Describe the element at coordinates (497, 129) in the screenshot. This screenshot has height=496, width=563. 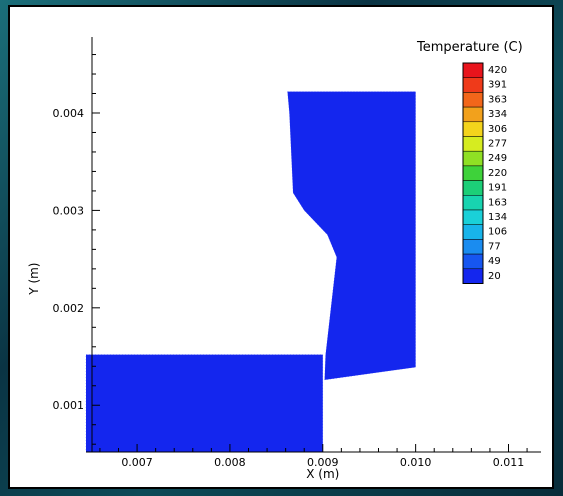
I see `legend-label-306: 306` at that location.